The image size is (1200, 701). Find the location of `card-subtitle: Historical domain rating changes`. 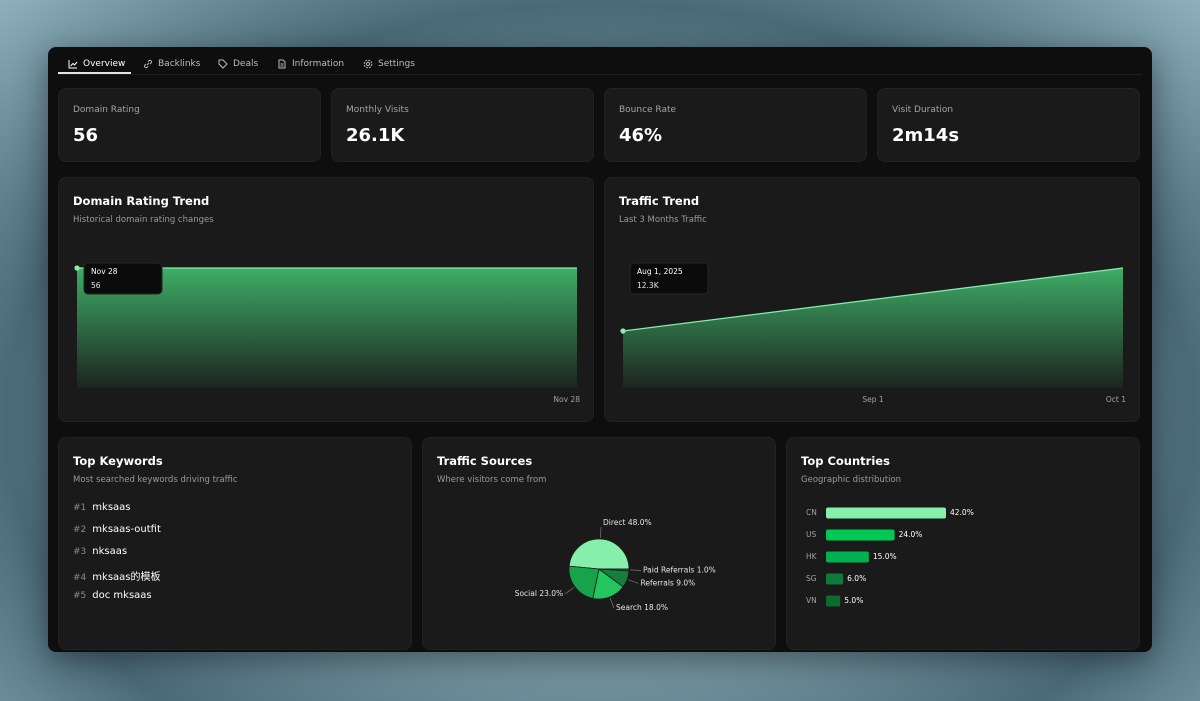

card-subtitle: Historical domain rating changes is located at coordinates (143, 220).